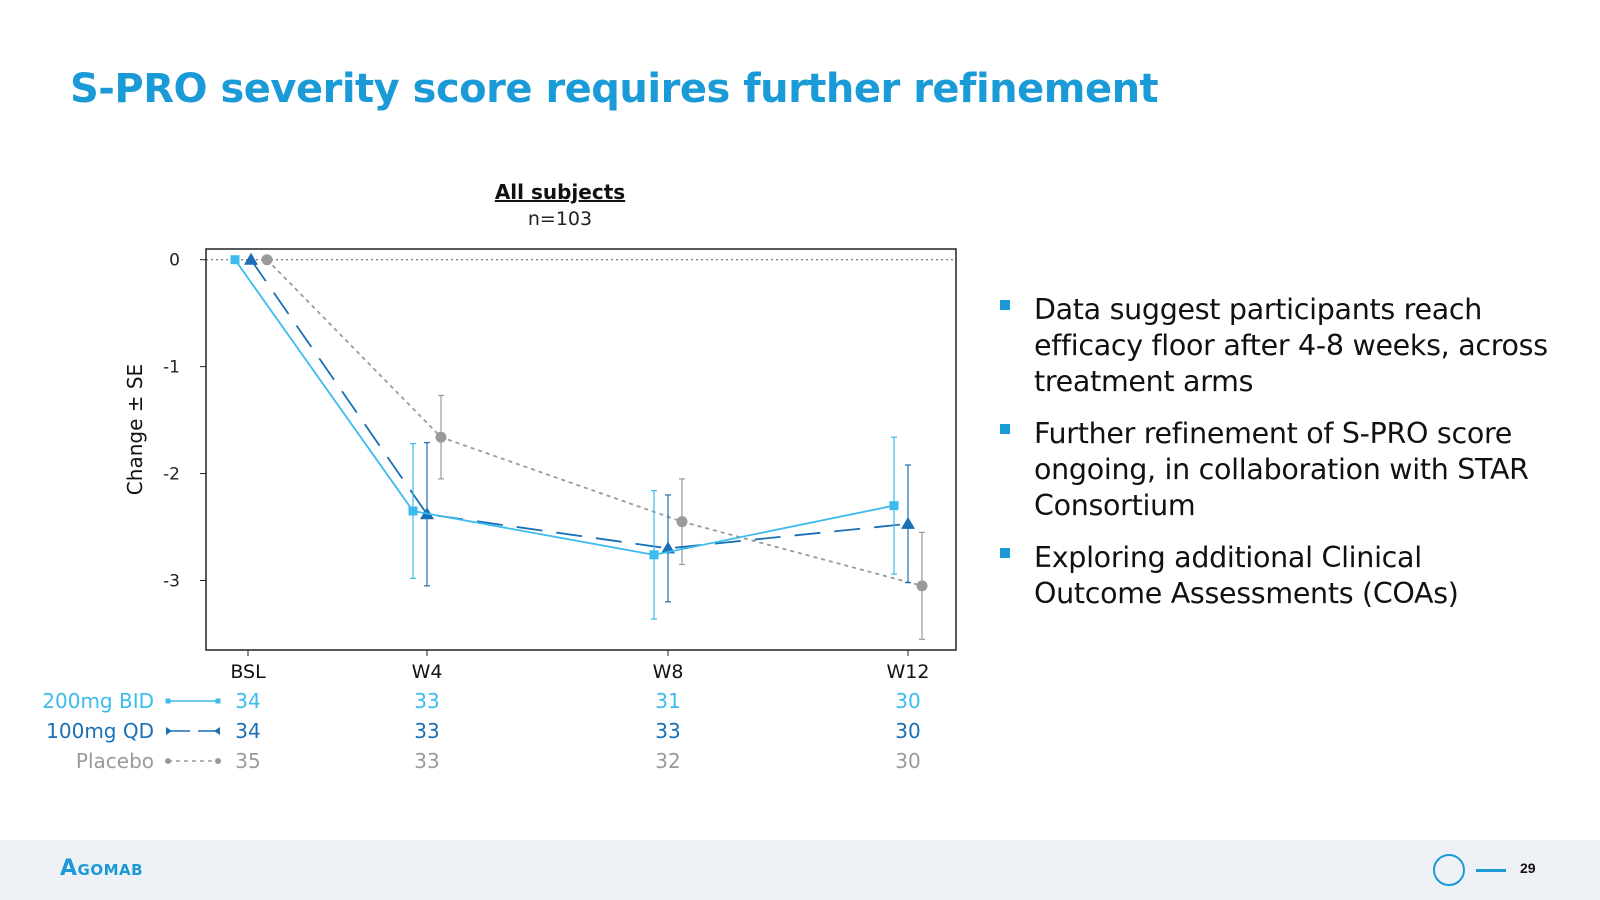  Describe the element at coordinates (667, 701) in the screenshot. I see `n-count-label: 31` at that location.